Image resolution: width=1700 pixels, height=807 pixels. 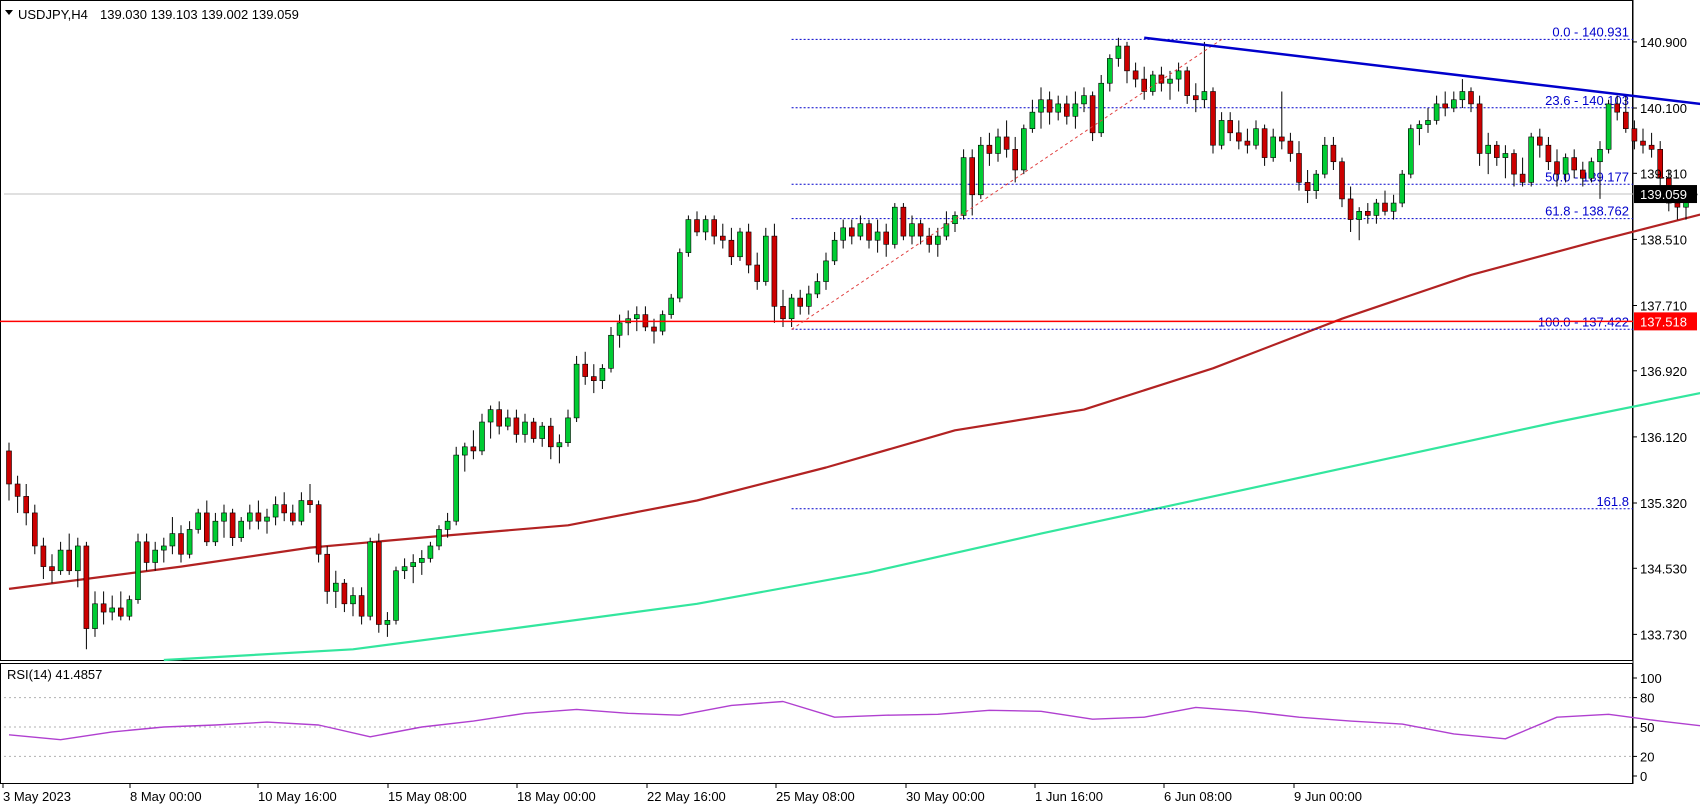 What do you see at coordinates (1663, 437) in the screenshot?
I see `price-tick-label: 136.120` at bounding box center [1663, 437].